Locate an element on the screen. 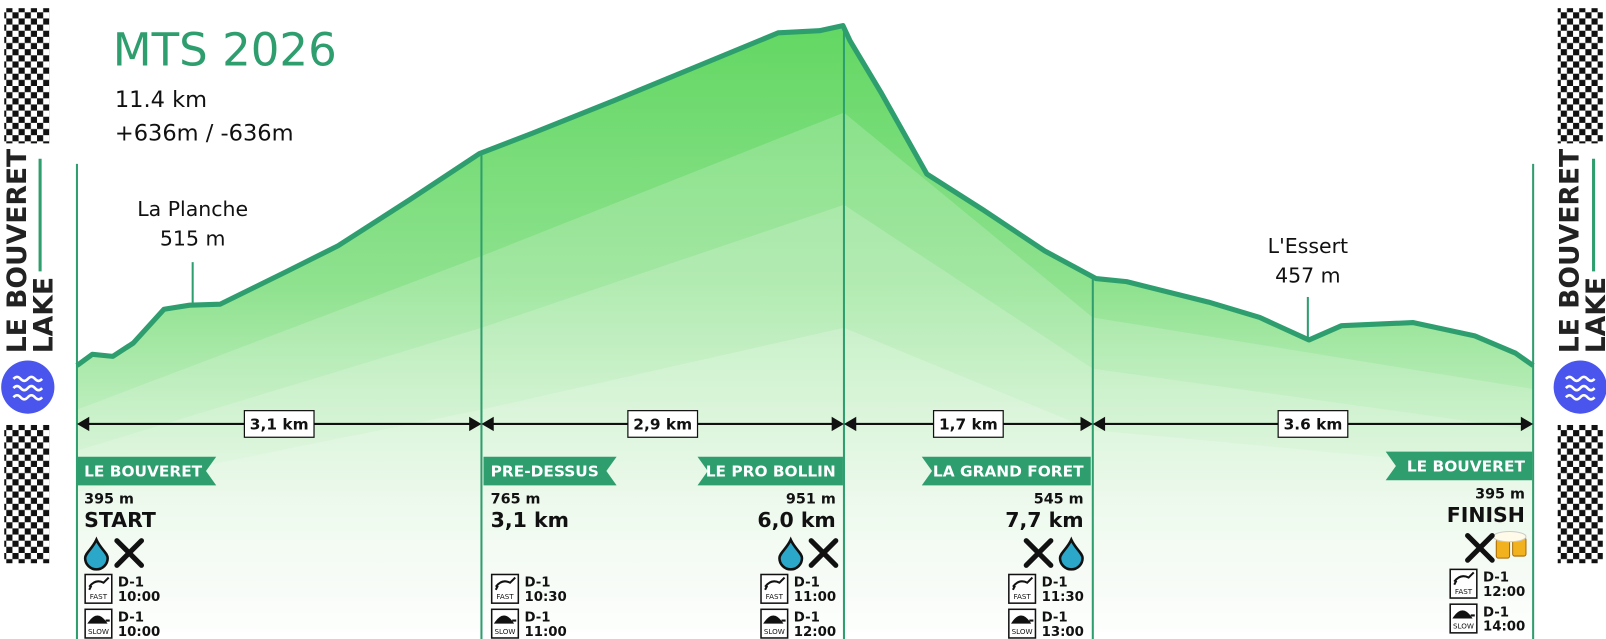  slow-time: 13:00 is located at coordinates (1063, 632).